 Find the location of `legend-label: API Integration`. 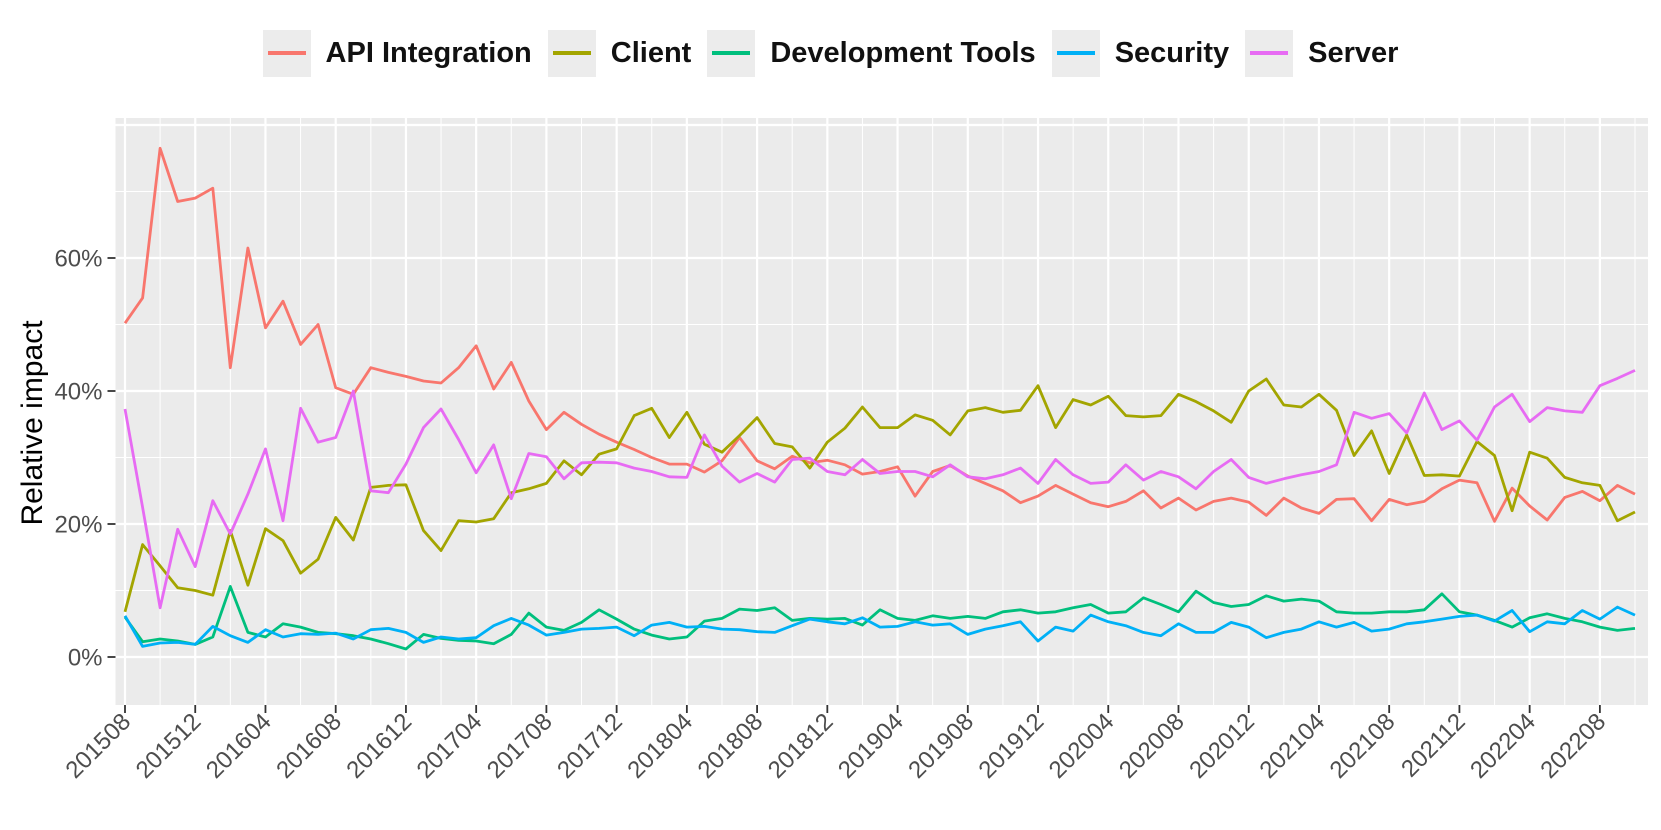

legend-label: API Integration is located at coordinates (428, 52).